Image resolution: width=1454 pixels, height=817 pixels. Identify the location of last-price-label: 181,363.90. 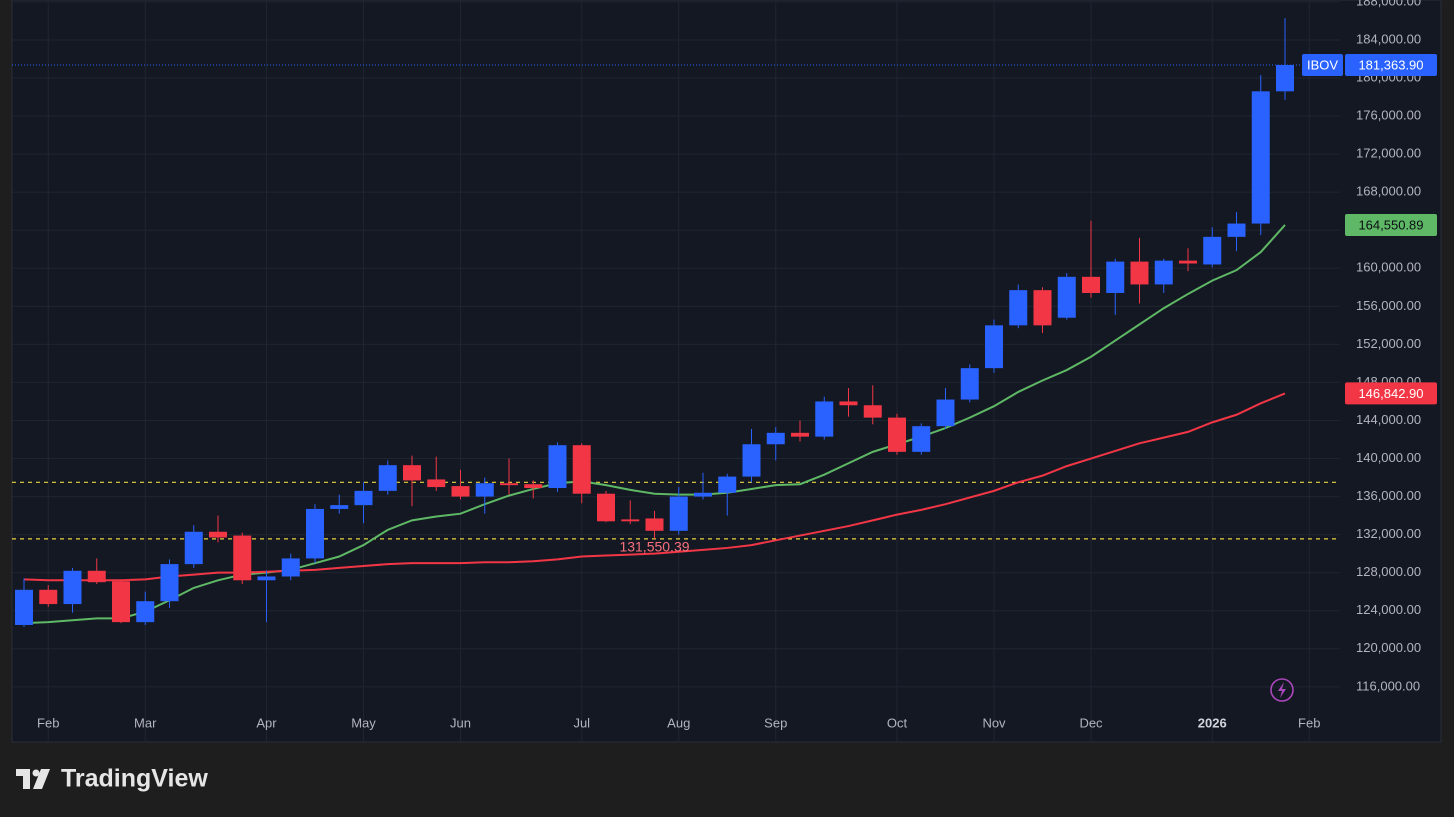
(1390, 64).